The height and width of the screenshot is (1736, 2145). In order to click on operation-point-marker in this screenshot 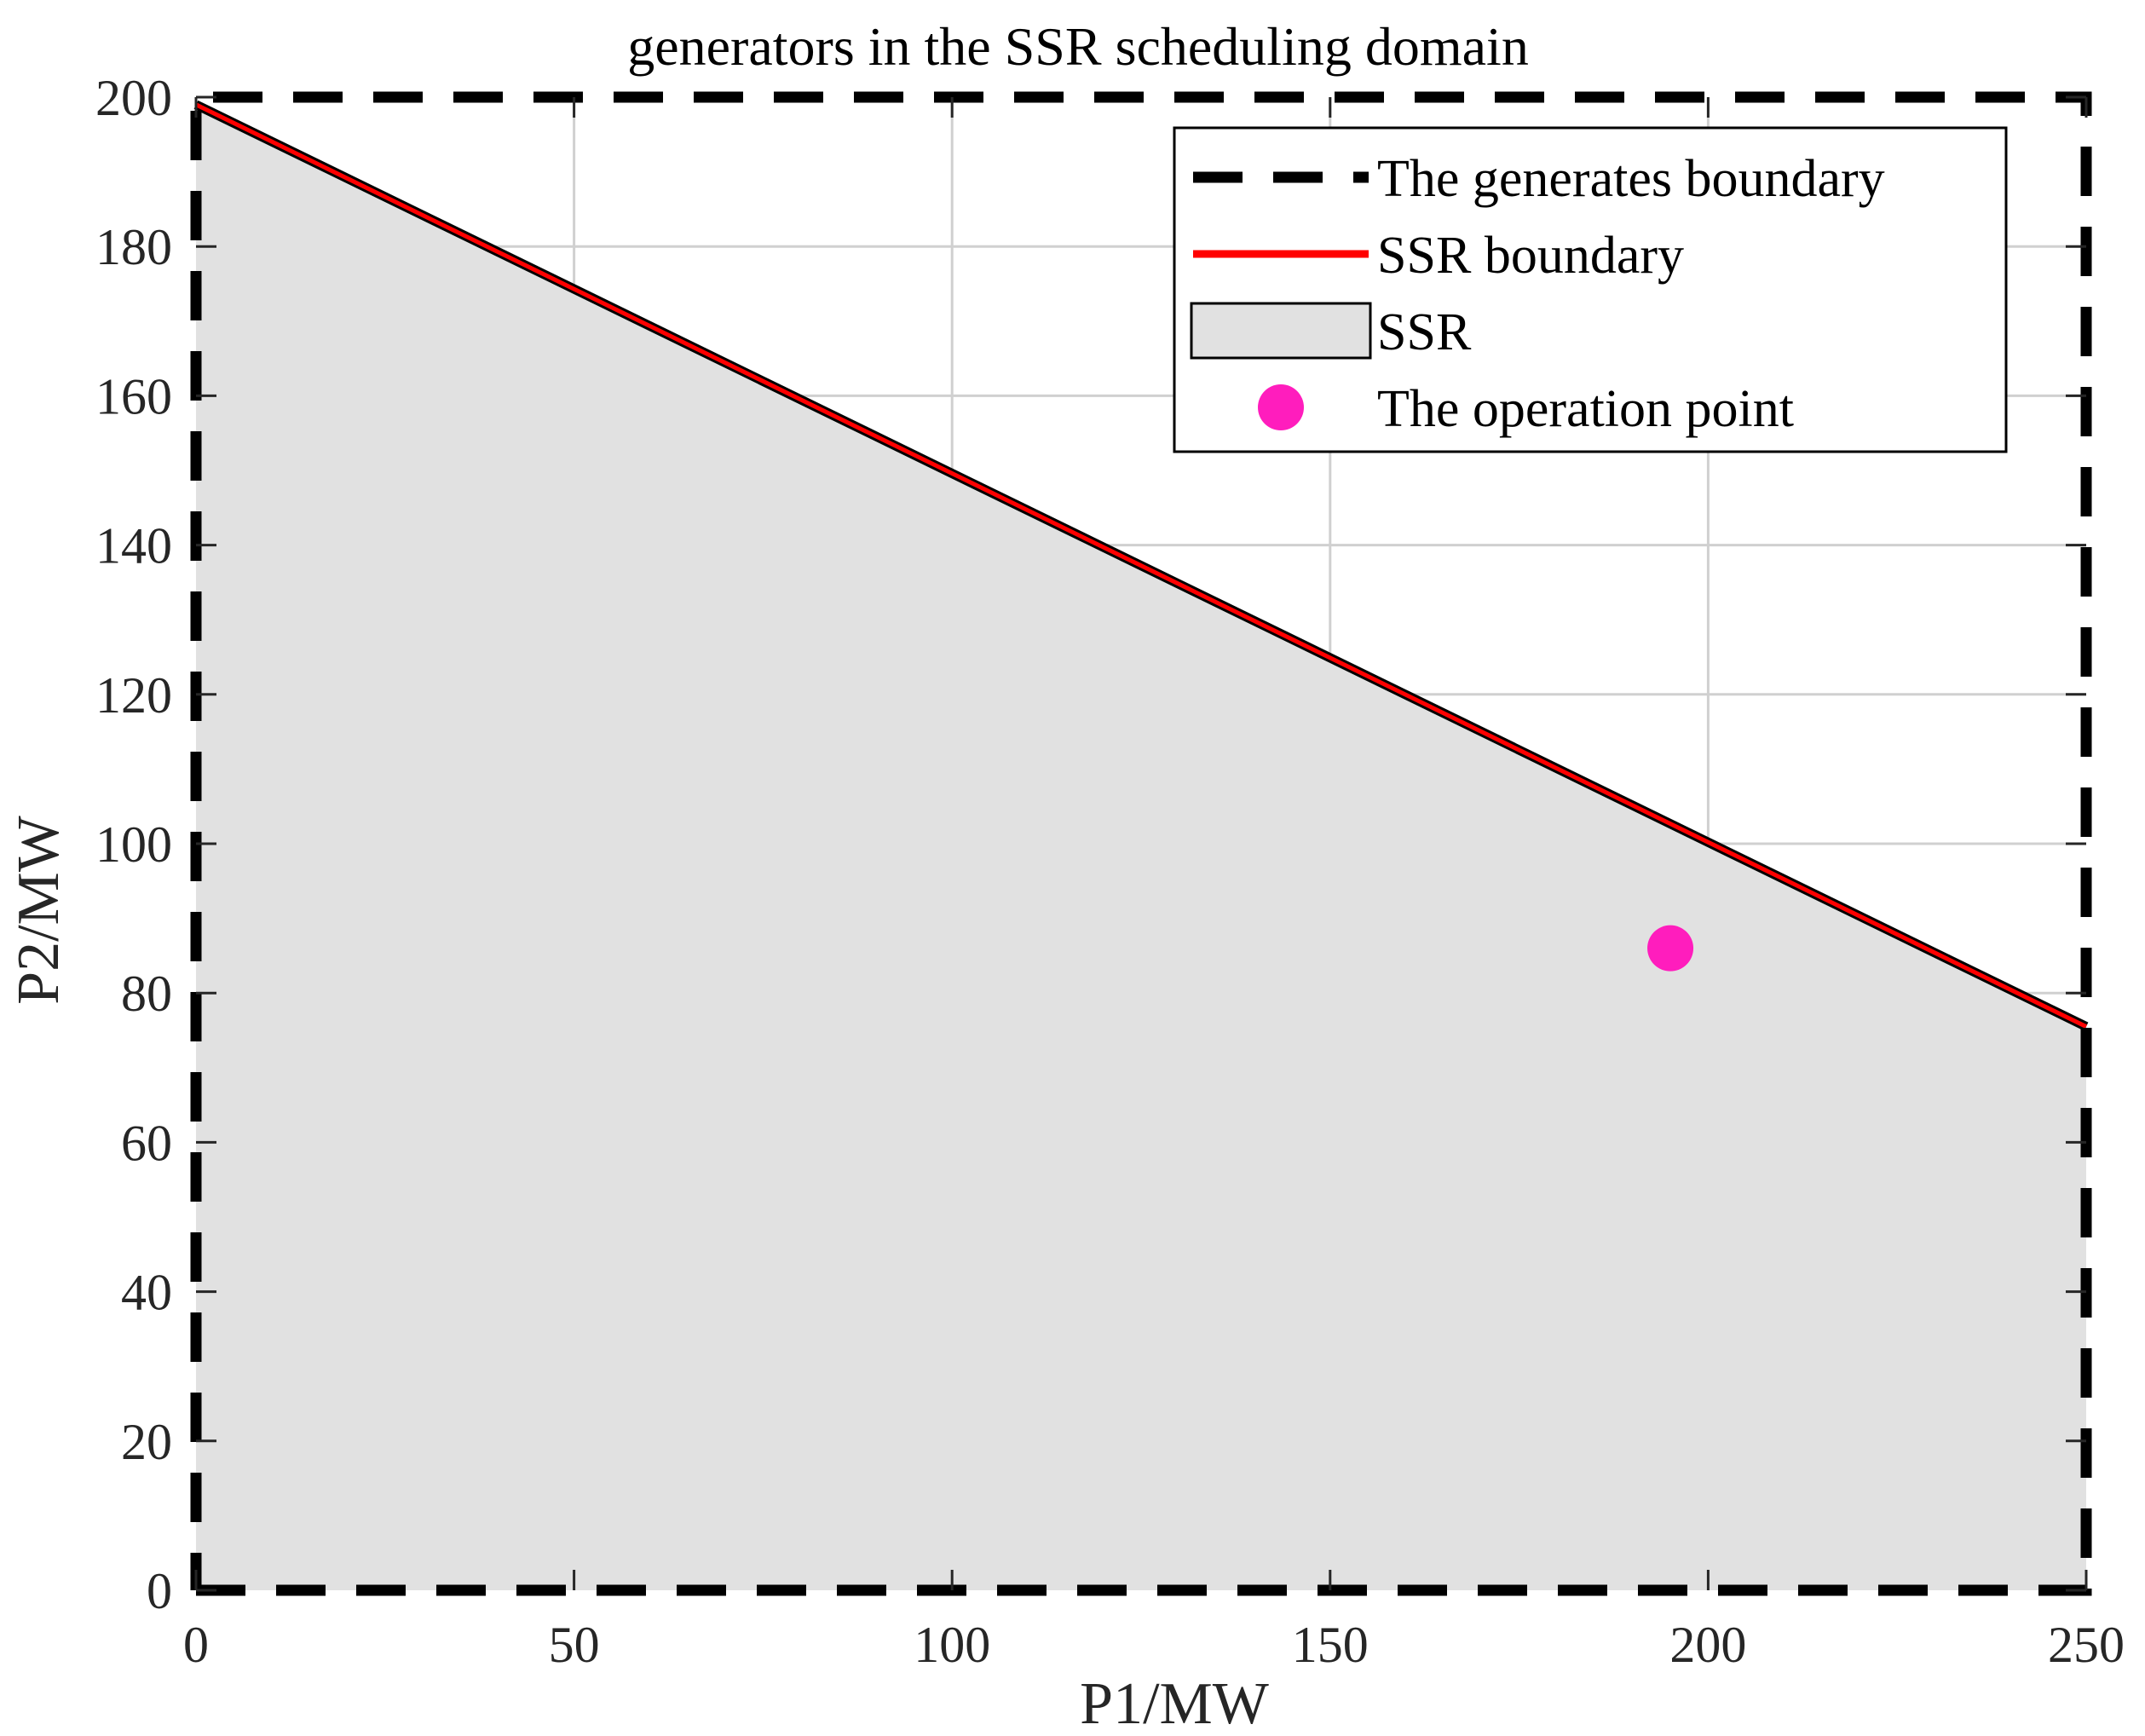, I will do `click(1670, 948)`.